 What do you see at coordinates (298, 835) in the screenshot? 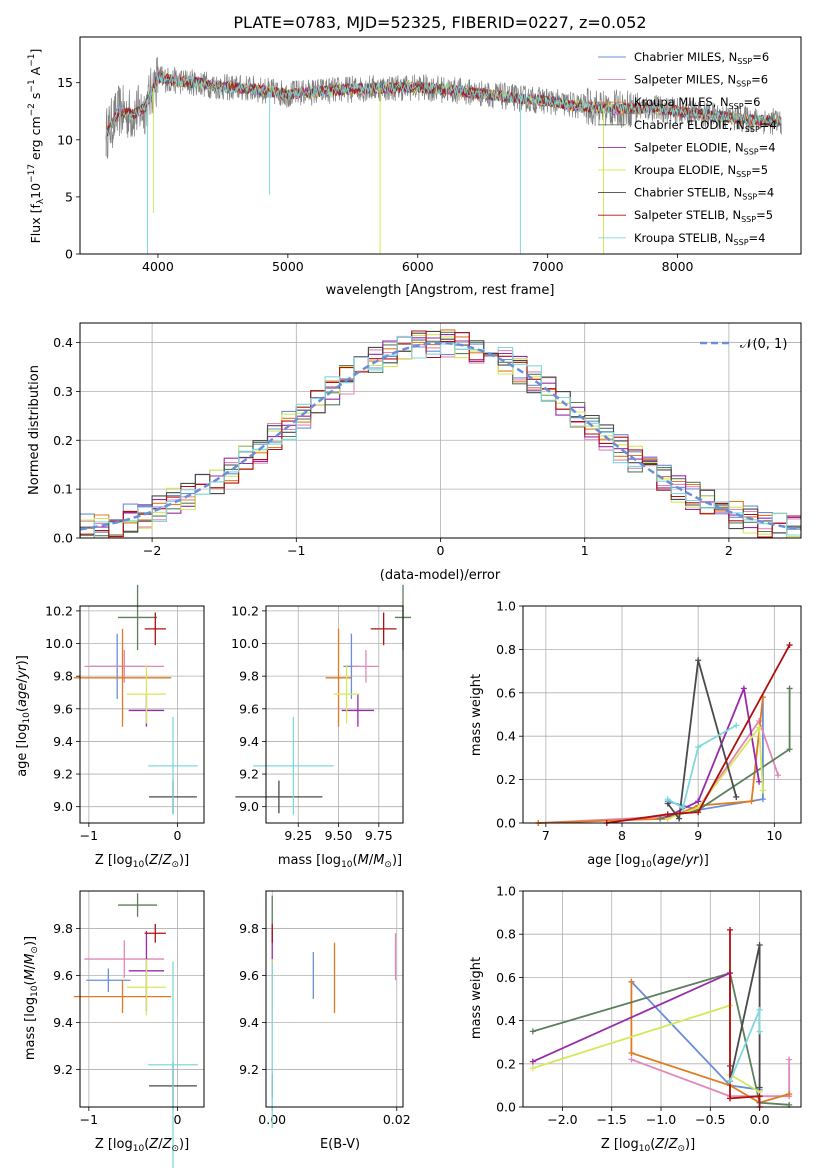
I see `x-tick-label: 9.25` at bounding box center [298, 835].